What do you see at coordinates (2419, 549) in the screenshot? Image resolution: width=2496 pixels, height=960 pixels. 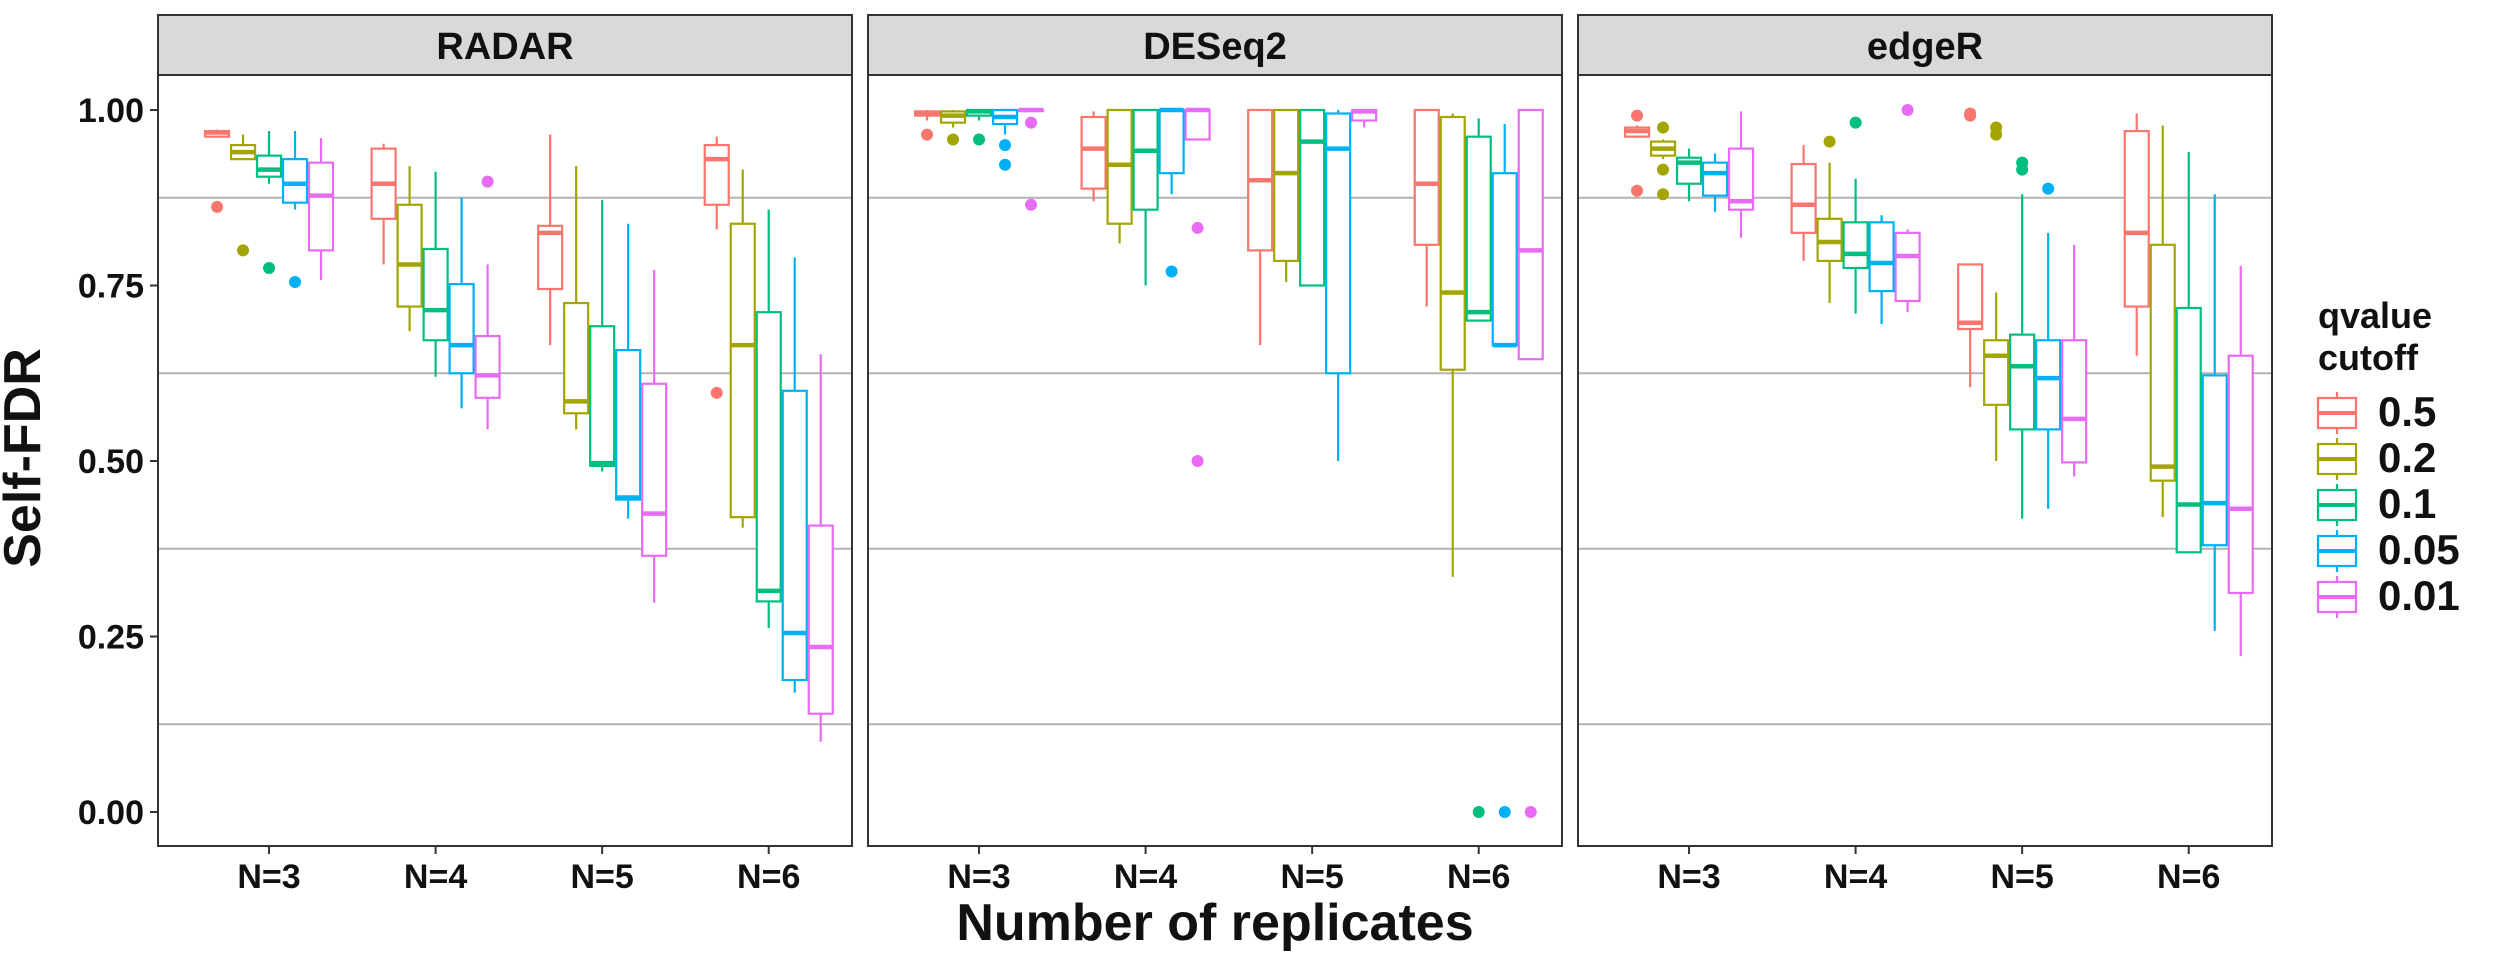 I see `legend-label: 0.05` at bounding box center [2419, 549].